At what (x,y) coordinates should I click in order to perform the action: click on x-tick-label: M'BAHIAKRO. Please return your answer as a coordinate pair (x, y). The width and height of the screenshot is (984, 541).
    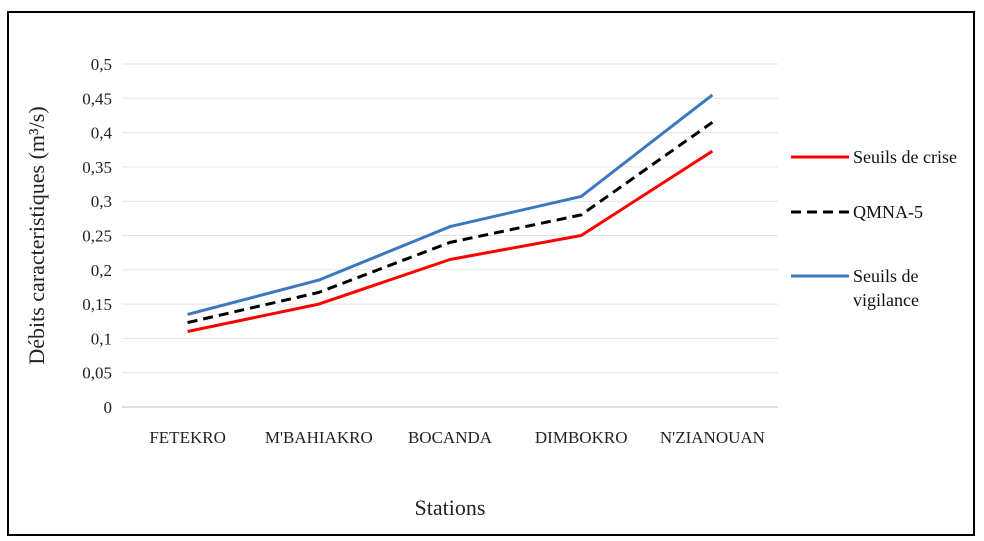
    Looking at the image, I should click on (319, 437).